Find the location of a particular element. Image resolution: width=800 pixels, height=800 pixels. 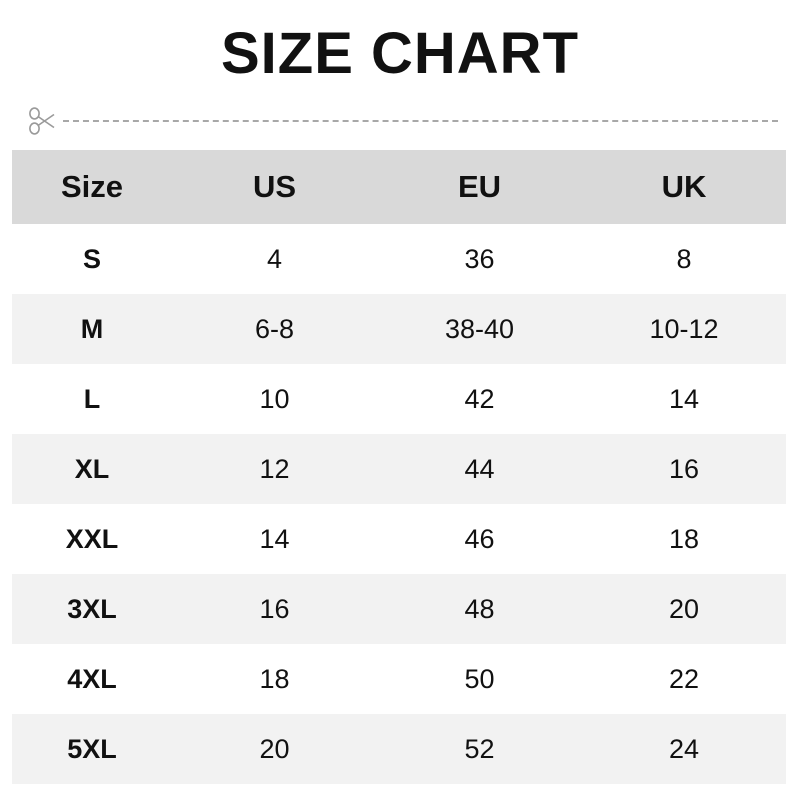

cell-size: XXL is located at coordinates (92, 538).